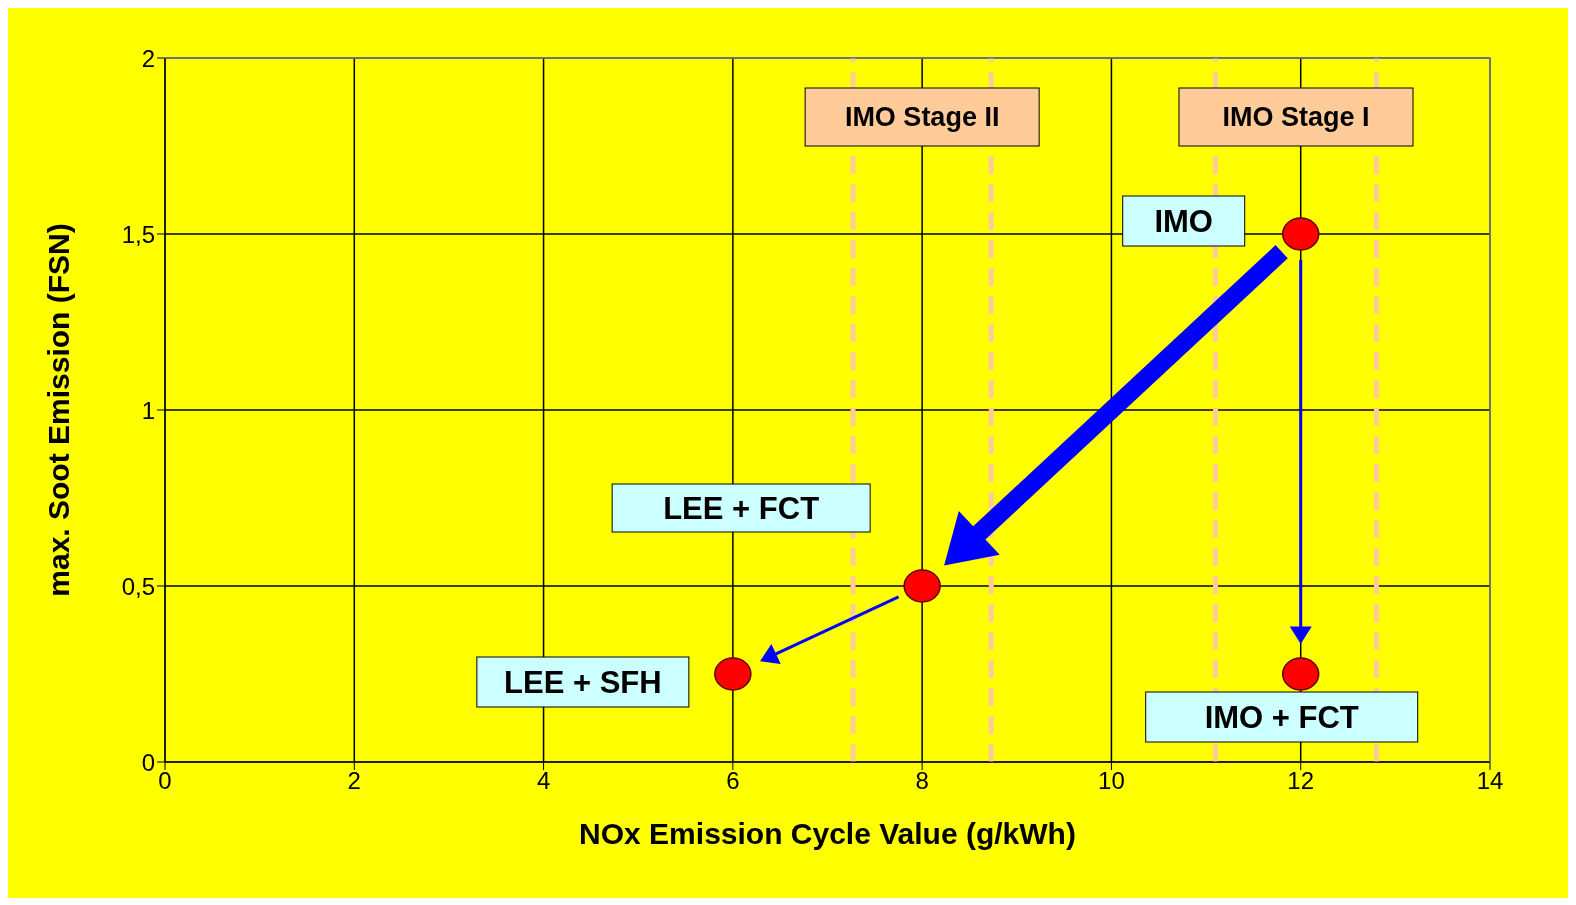 This screenshot has width=1576, height=905. I want to click on x-tick-label: 14, so click(1490, 781).